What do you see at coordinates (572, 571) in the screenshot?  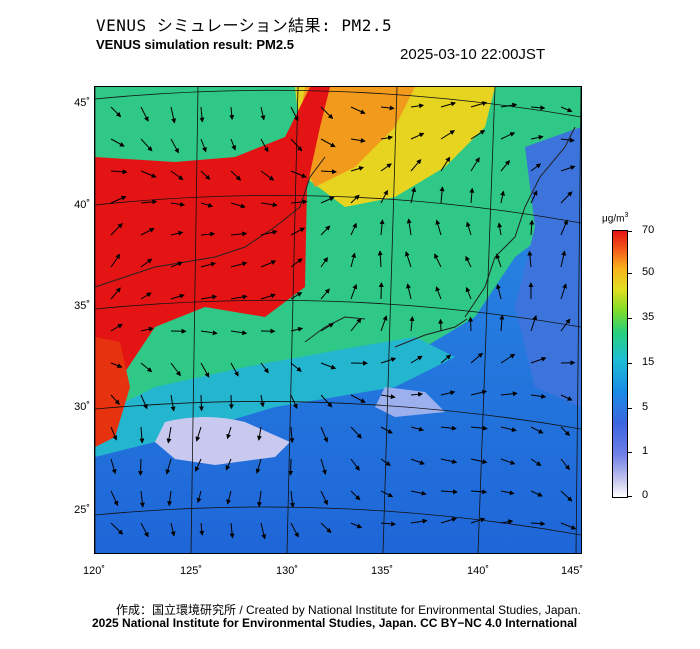 I see `longitude-label-145: 145˚` at bounding box center [572, 571].